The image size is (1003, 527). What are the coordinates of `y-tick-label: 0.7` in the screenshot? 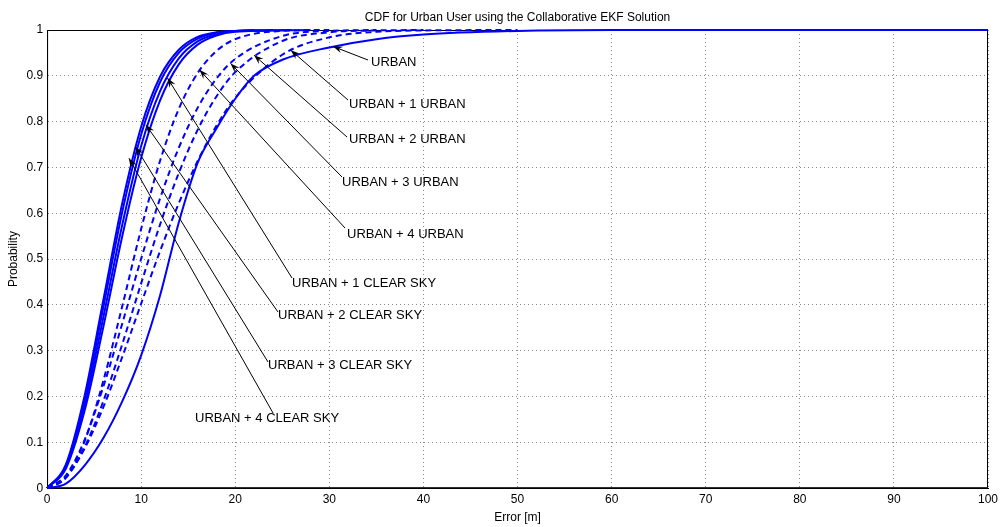 It's located at (35, 166).